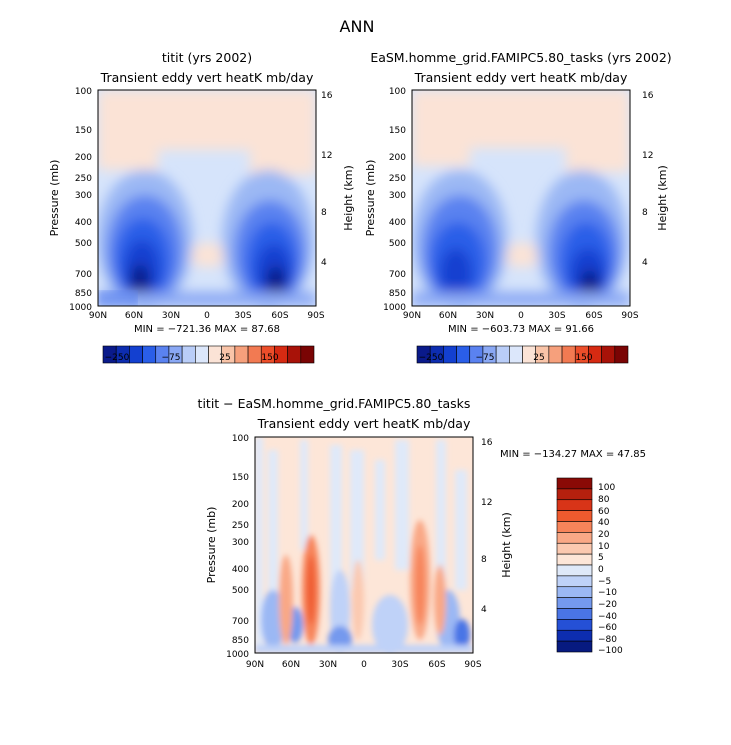 This screenshot has height=745, width=731. Describe the element at coordinates (171, 316) in the screenshot. I see `panel-1-xtick: 30N` at that location.